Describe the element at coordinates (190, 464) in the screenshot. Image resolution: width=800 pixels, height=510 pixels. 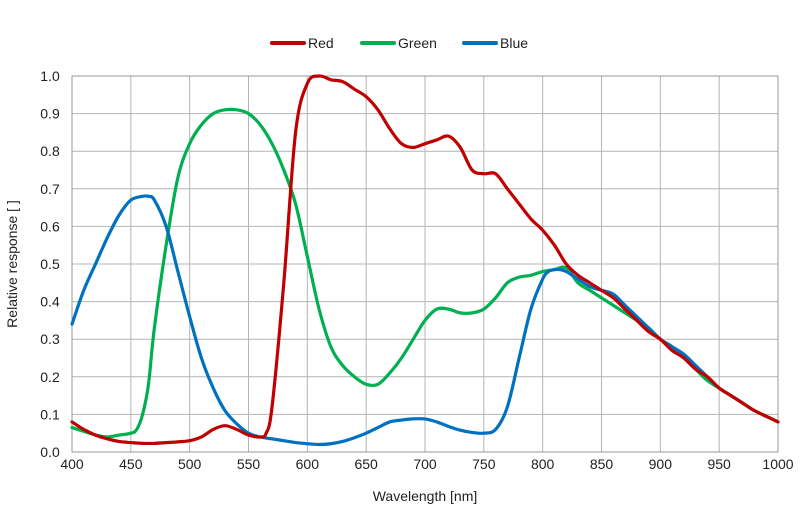
I see `x-tick-label: 500` at that location.